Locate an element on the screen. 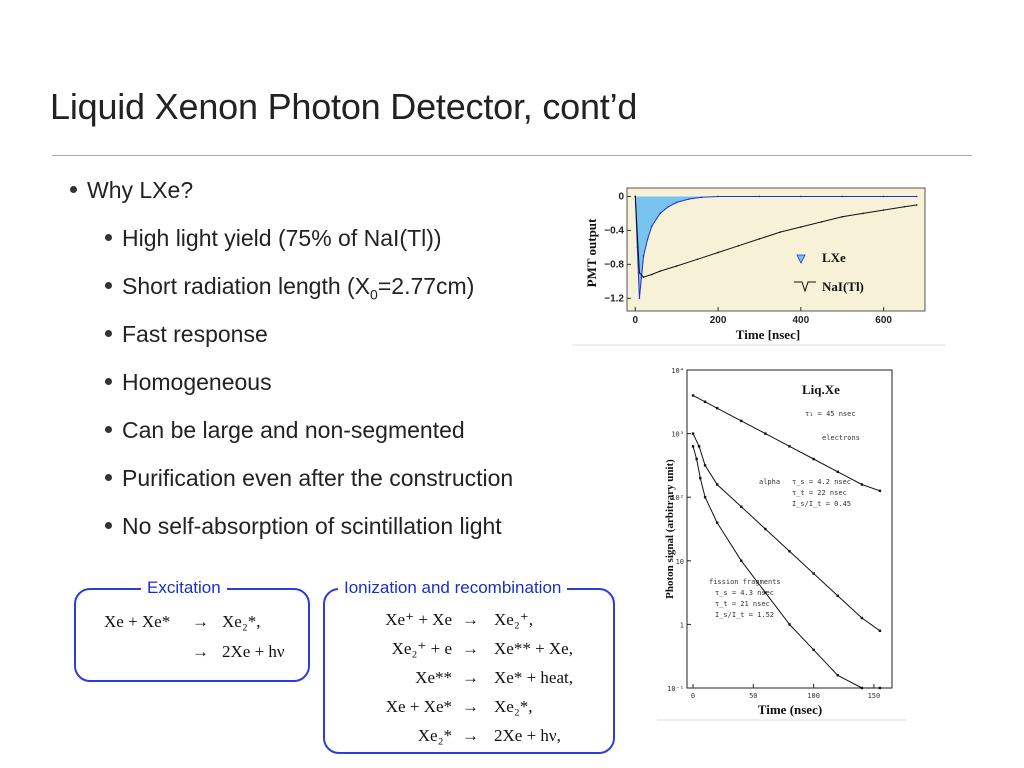 Image resolution: width=1024 pixels, height=768 pixels. title-rule is located at coordinates (512, 155).